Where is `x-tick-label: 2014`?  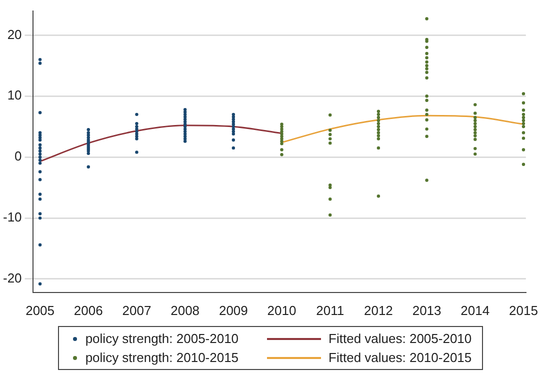 x-tick-label: 2014 is located at coordinates (475, 310).